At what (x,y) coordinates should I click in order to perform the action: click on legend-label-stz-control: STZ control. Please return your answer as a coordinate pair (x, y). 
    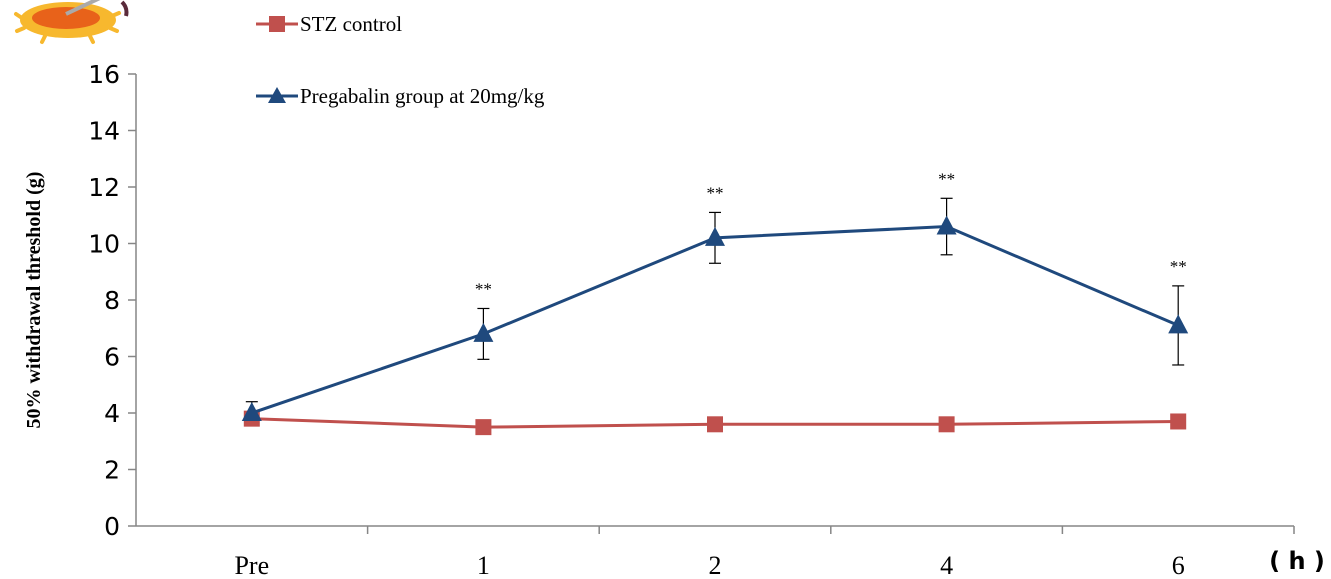
    Looking at the image, I should click on (351, 24).